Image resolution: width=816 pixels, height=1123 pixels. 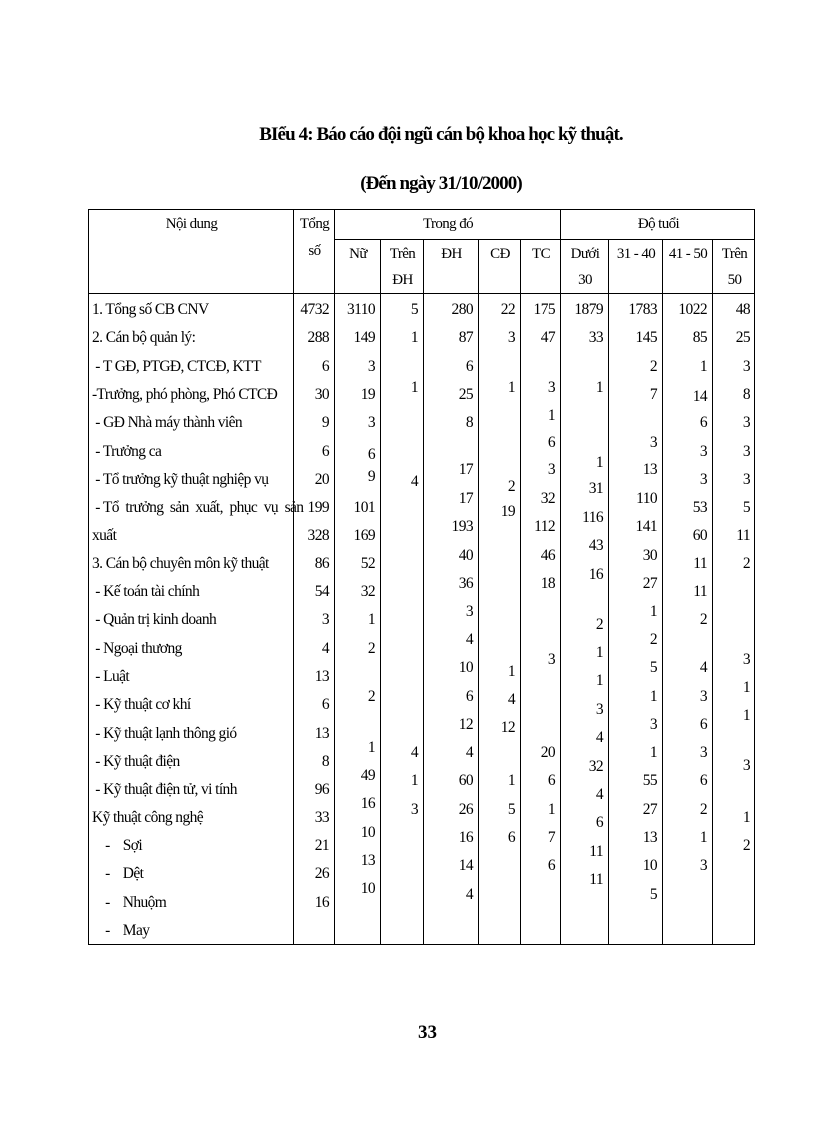 What do you see at coordinates (703, 809) in the screenshot?
I see `cell-a41-50: 2` at bounding box center [703, 809].